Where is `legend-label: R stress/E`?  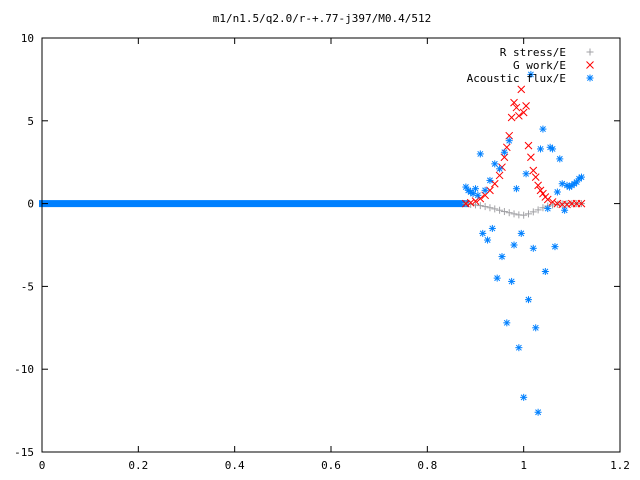 legend-label: R stress/E is located at coordinates (533, 52).